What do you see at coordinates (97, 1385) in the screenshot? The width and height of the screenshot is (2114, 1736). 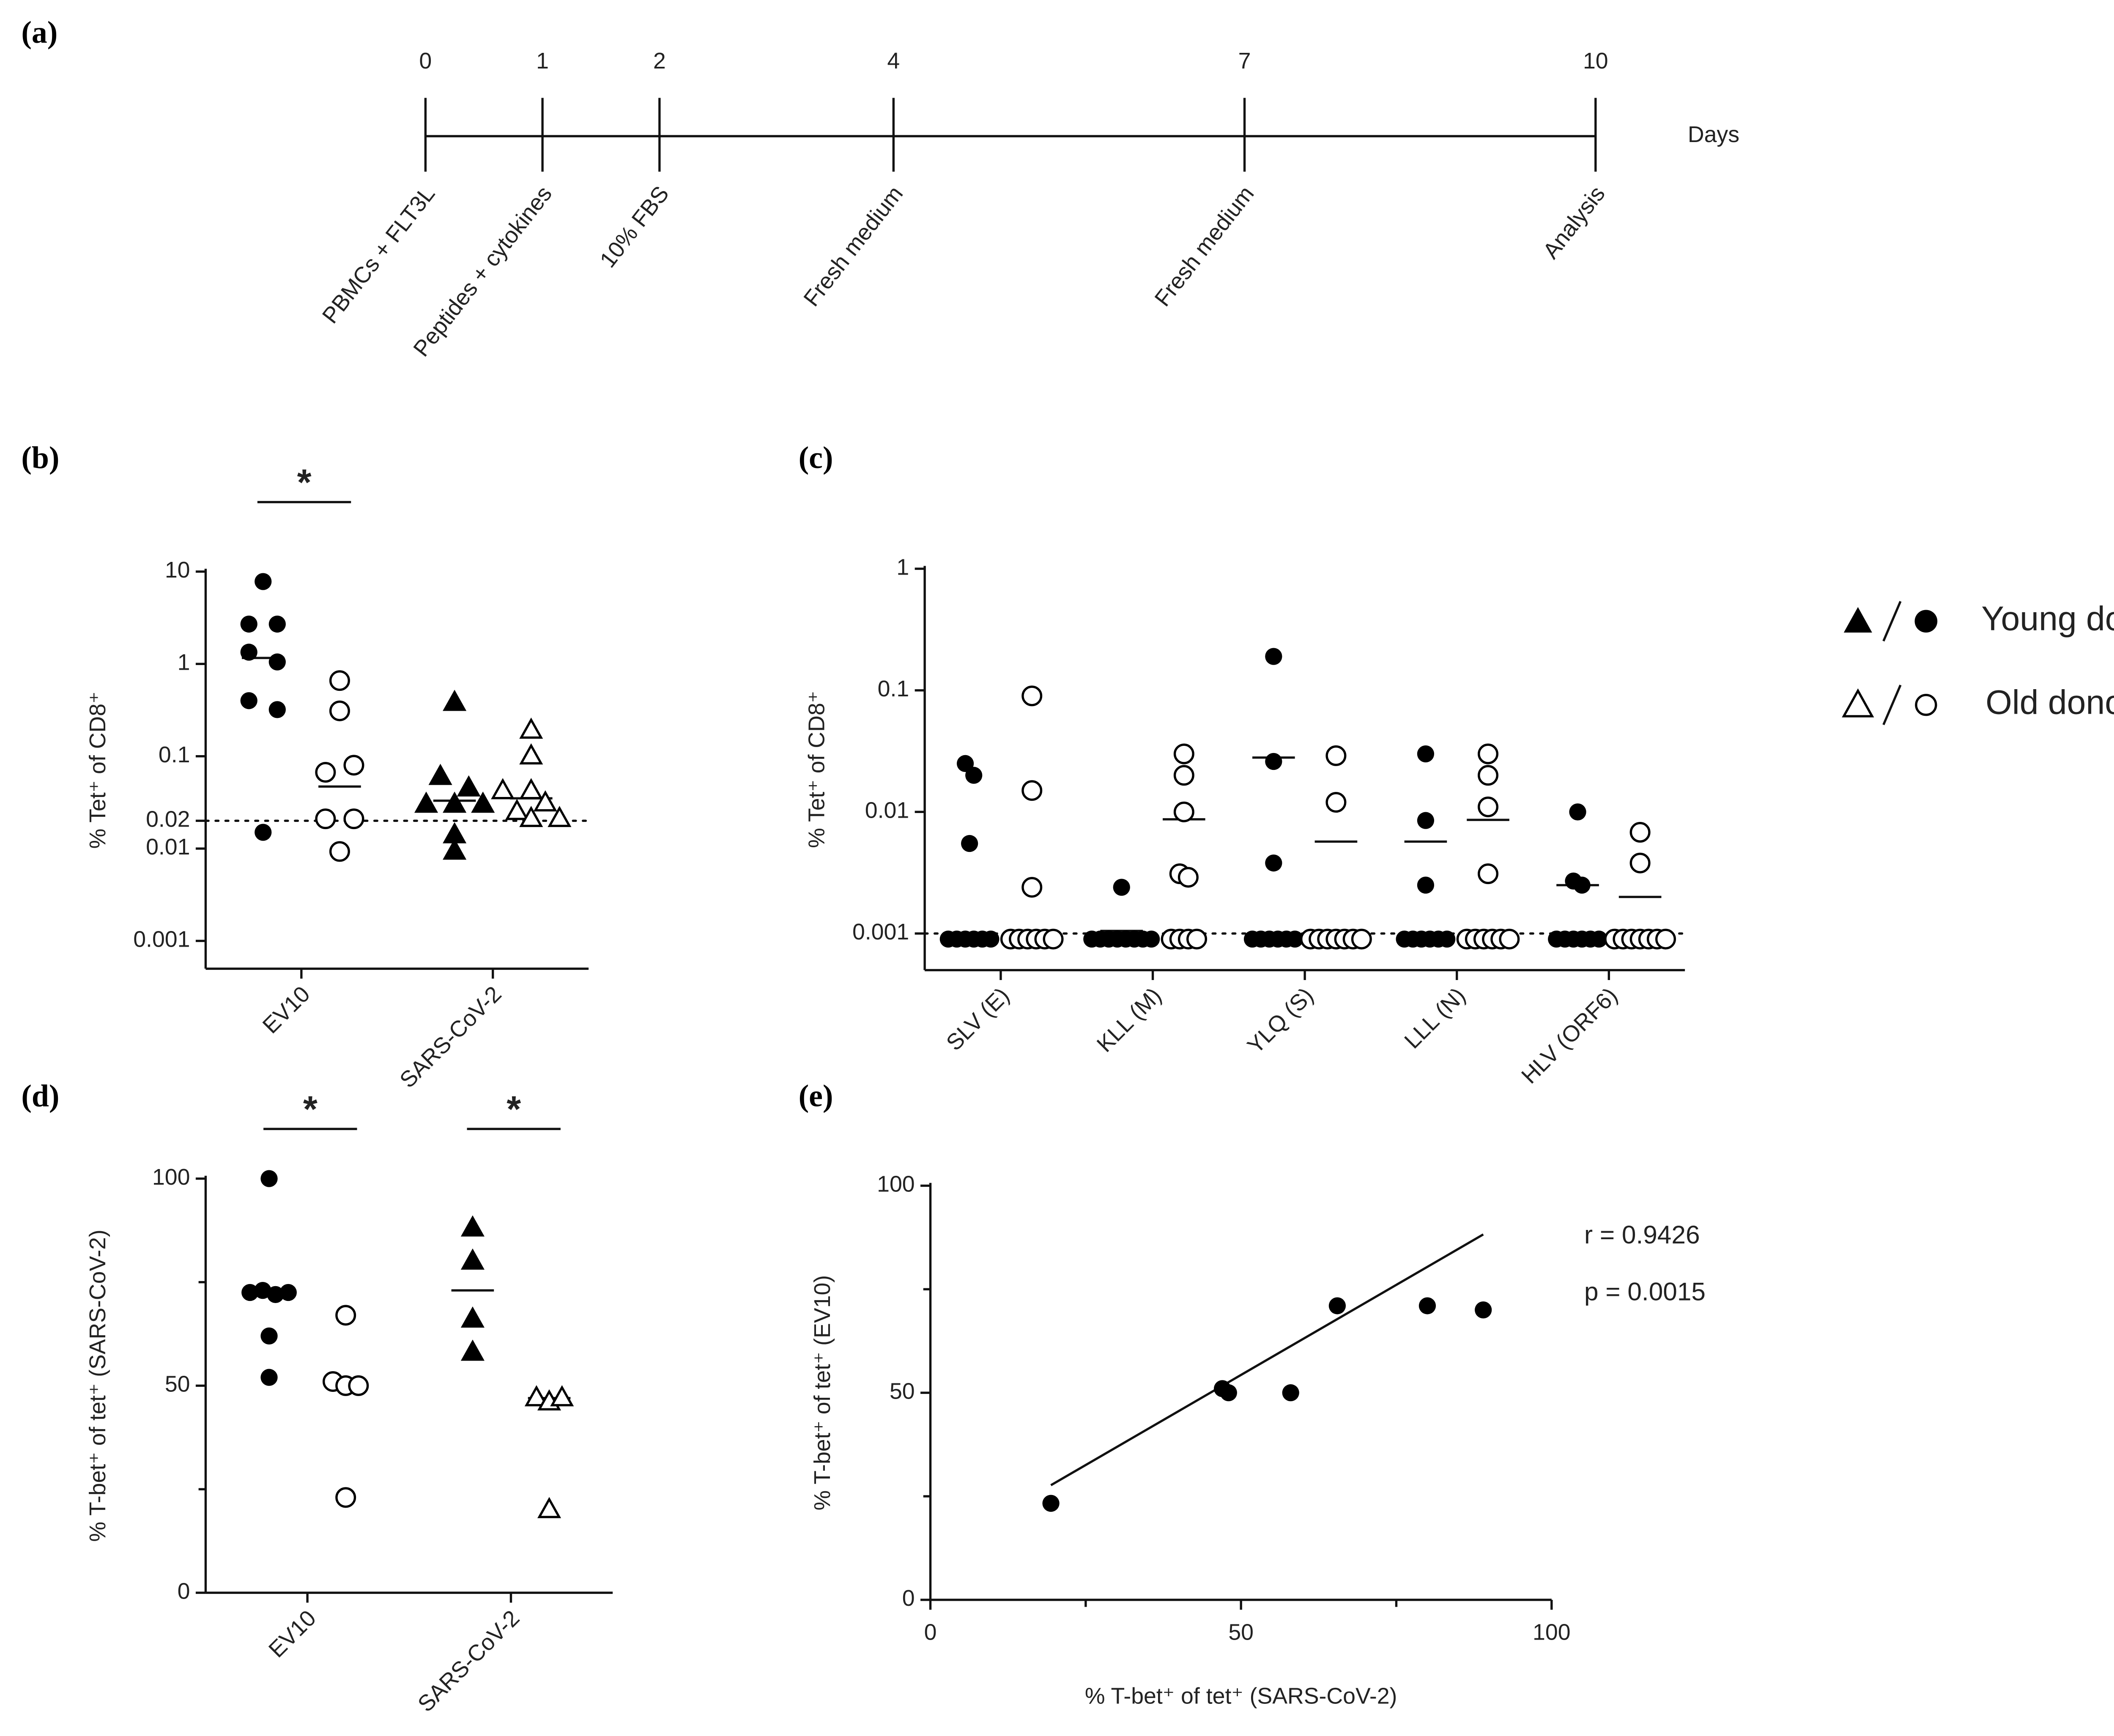 I see `y-axis-label: % T-bet⁺ of tet⁺ (SARS-CoV-2)` at bounding box center [97, 1385].